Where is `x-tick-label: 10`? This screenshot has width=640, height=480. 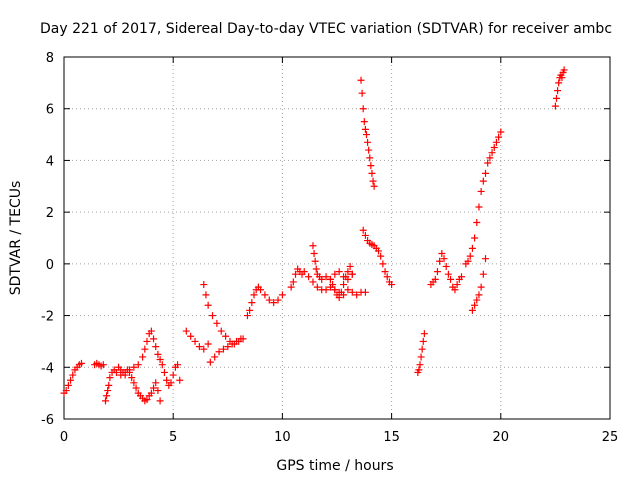
x-tick-label: 10 is located at coordinates (282, 437).